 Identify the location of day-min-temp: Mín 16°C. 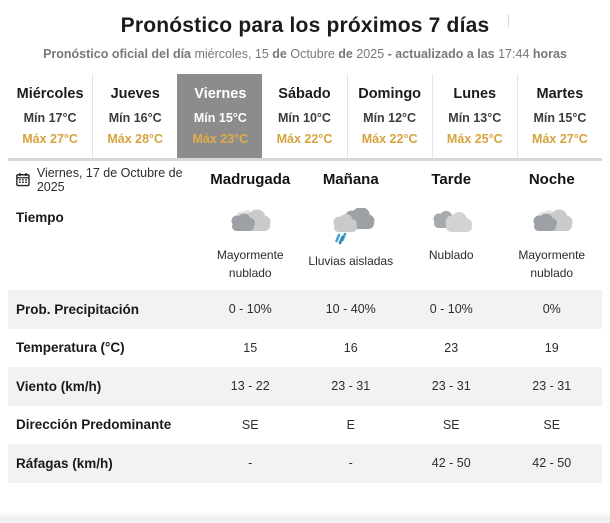
(135, 118).